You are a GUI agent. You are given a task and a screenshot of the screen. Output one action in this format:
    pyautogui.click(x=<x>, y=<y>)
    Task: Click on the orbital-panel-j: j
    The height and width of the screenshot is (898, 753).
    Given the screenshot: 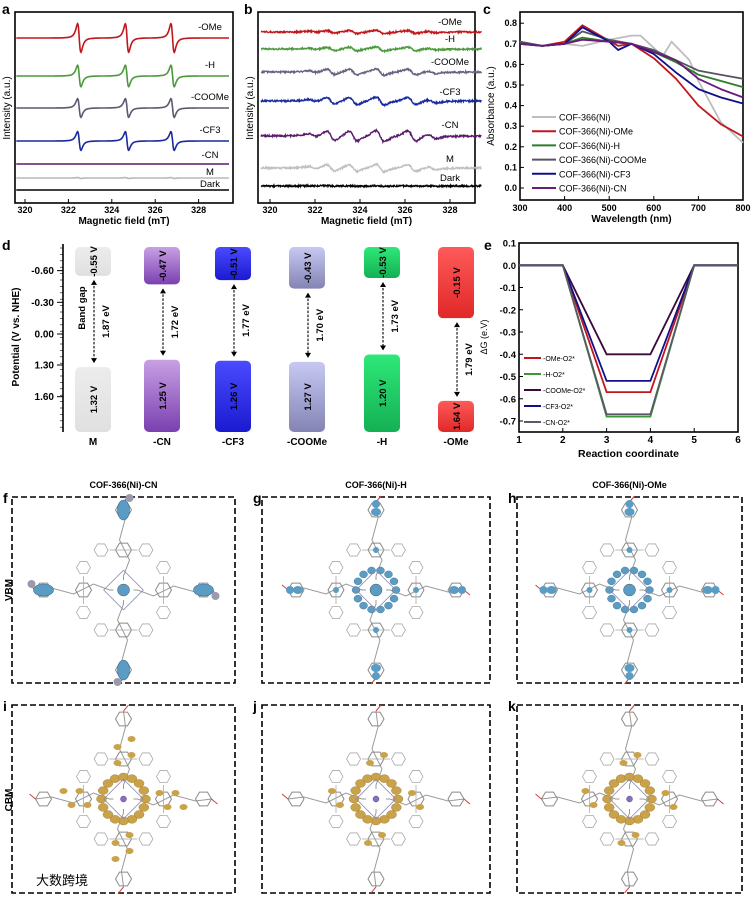 What is the action you would take?
    pyautogui.click(x=371, y=796)
    